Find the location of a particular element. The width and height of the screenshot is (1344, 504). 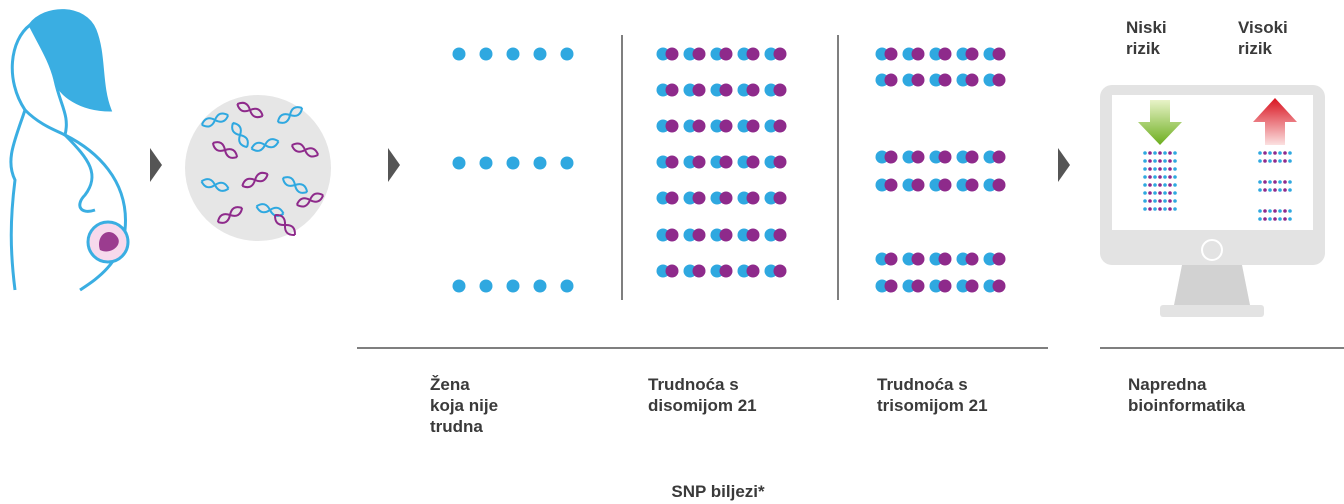

label-line: Žena is located at coordinates (450, 384).